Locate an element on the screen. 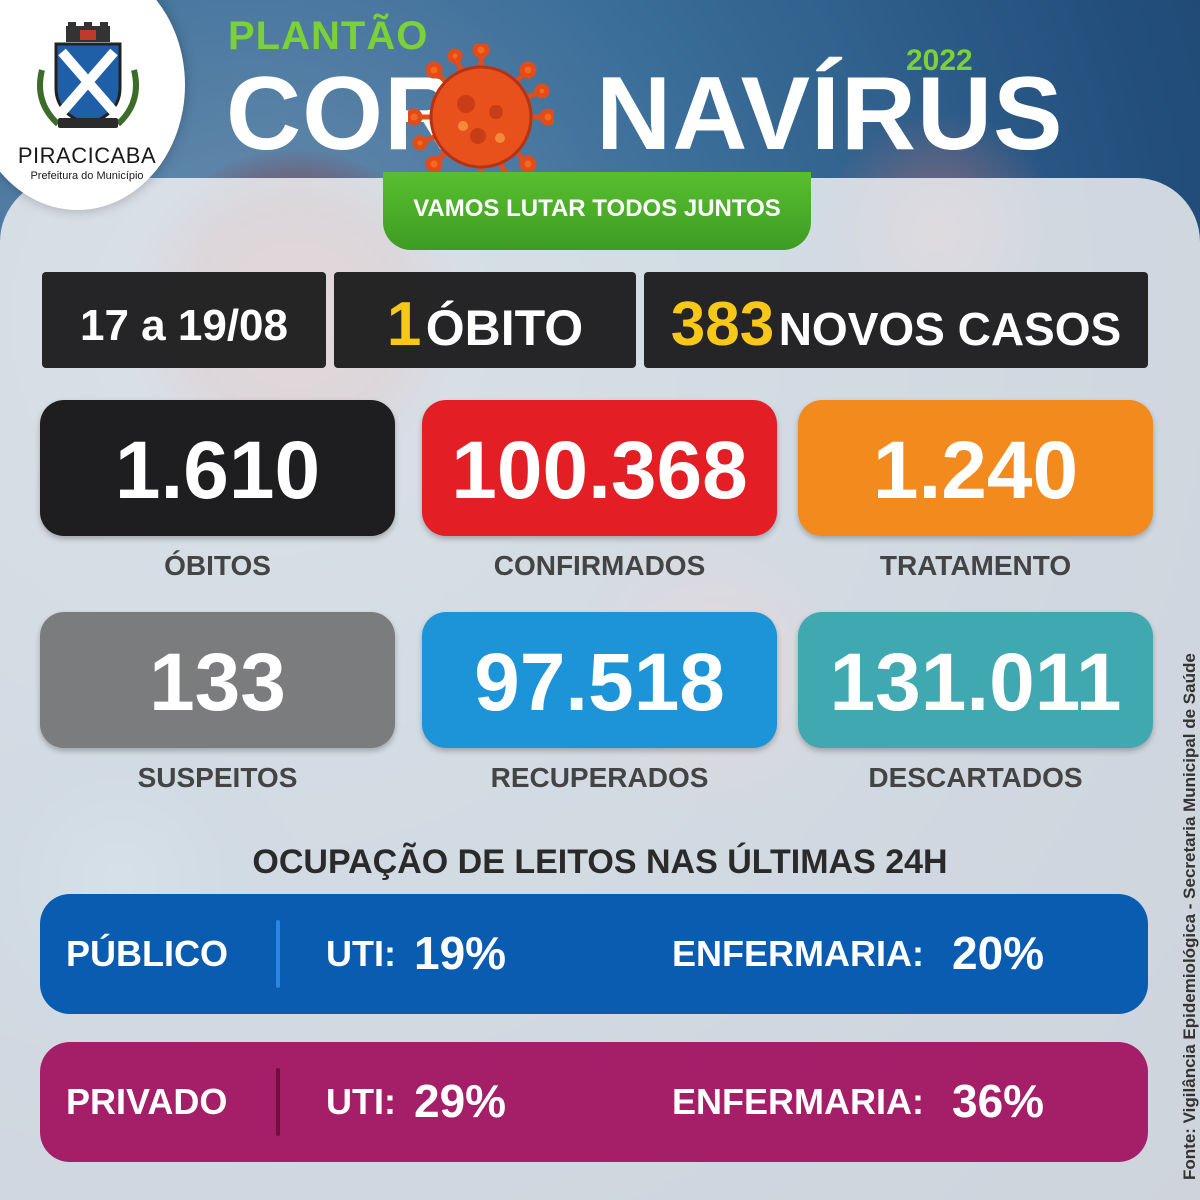  stat-card-obitos is located at coordinates (217, 468).